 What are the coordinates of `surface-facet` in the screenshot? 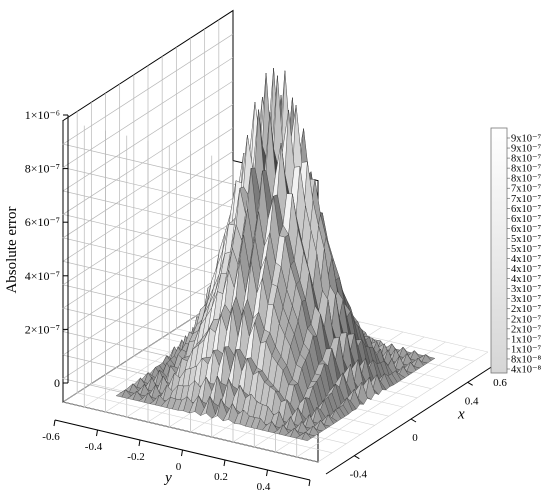 It's located at (306, 436).